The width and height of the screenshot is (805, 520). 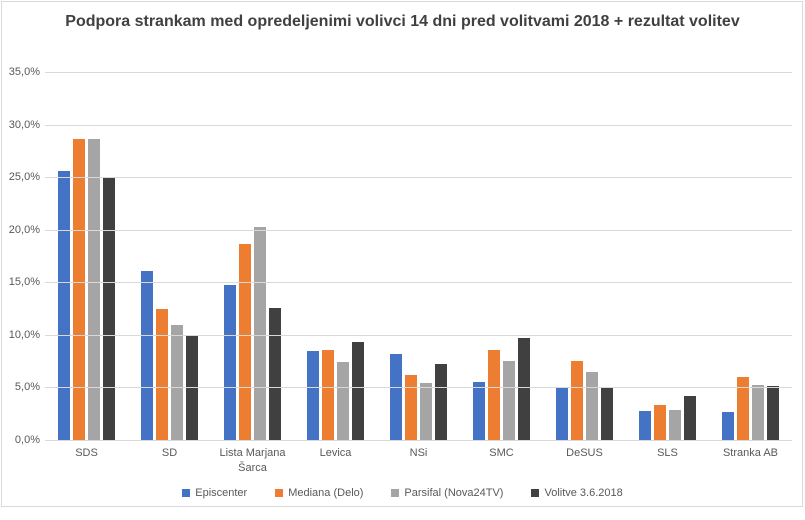 What do you see at coordinates (418, 453) in the screenshot?
I see `x-axis-category-label: NSi` at bounding box center [418, 453].